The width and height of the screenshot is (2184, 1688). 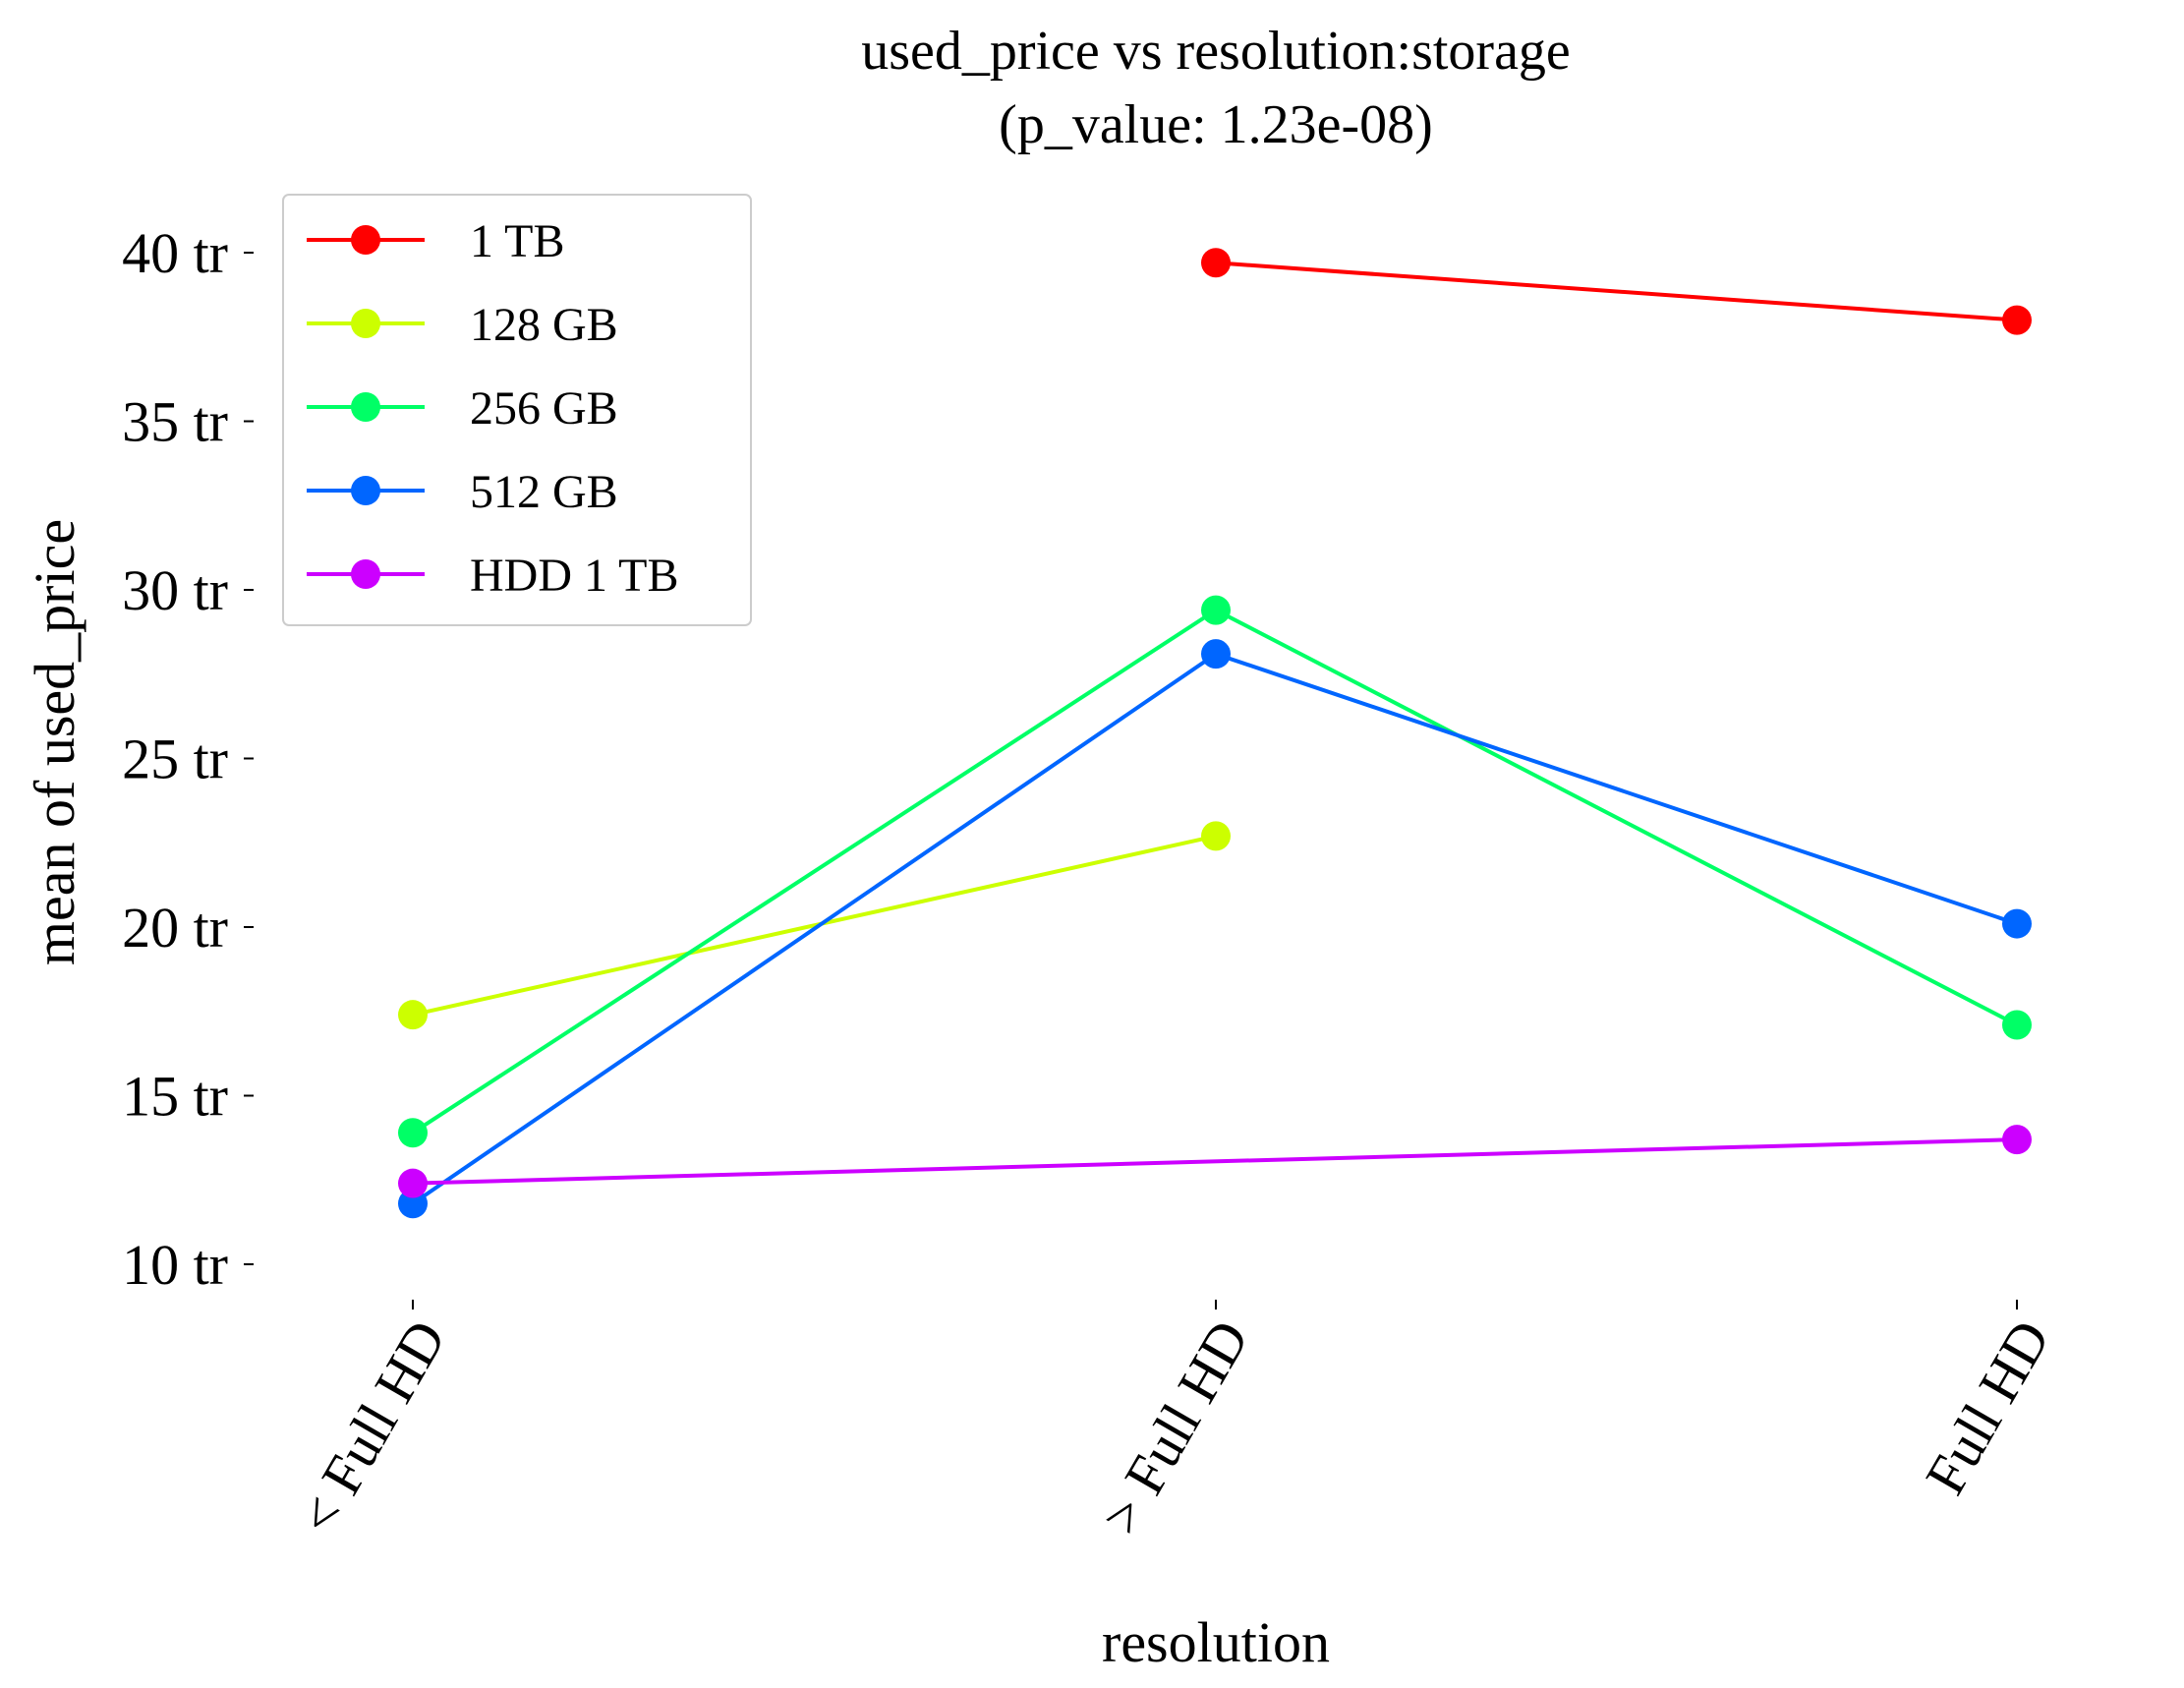 I want to click on legend-label: 256 GB, so click(x=544, y=408).